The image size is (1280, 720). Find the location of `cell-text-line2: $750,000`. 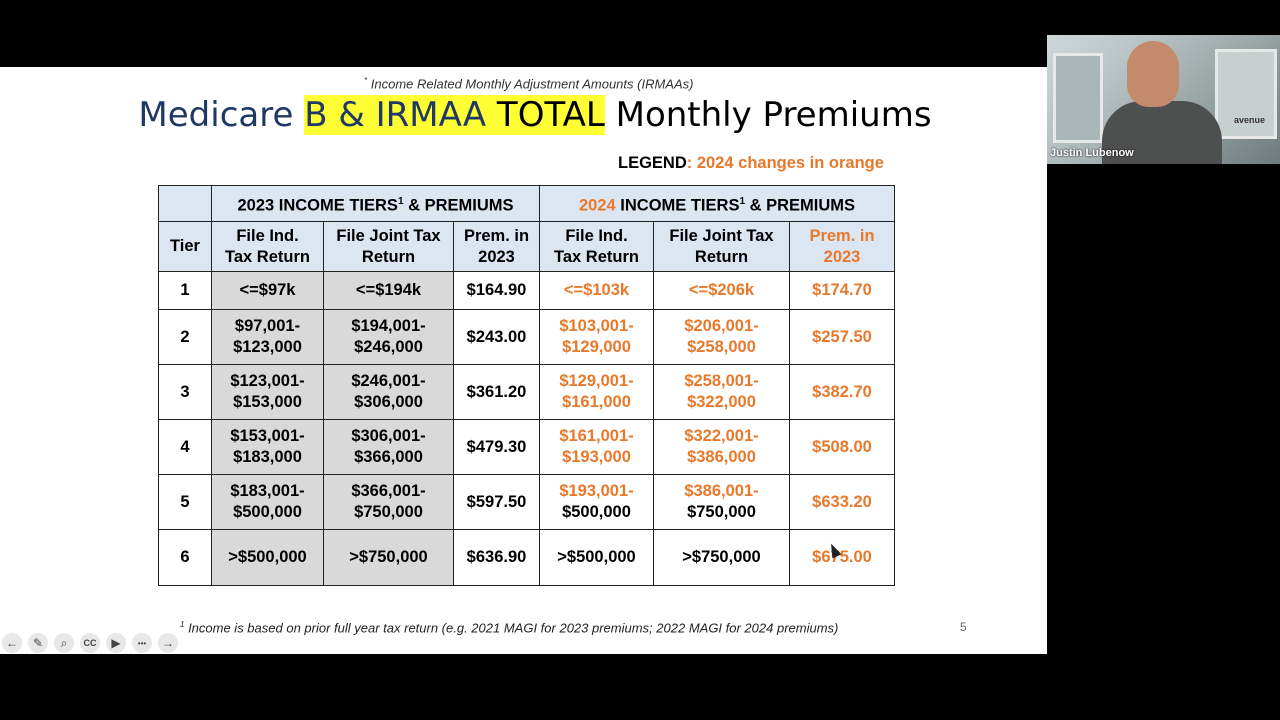

cell-text-line2: $750,000 is located at coordinates (388, 512).